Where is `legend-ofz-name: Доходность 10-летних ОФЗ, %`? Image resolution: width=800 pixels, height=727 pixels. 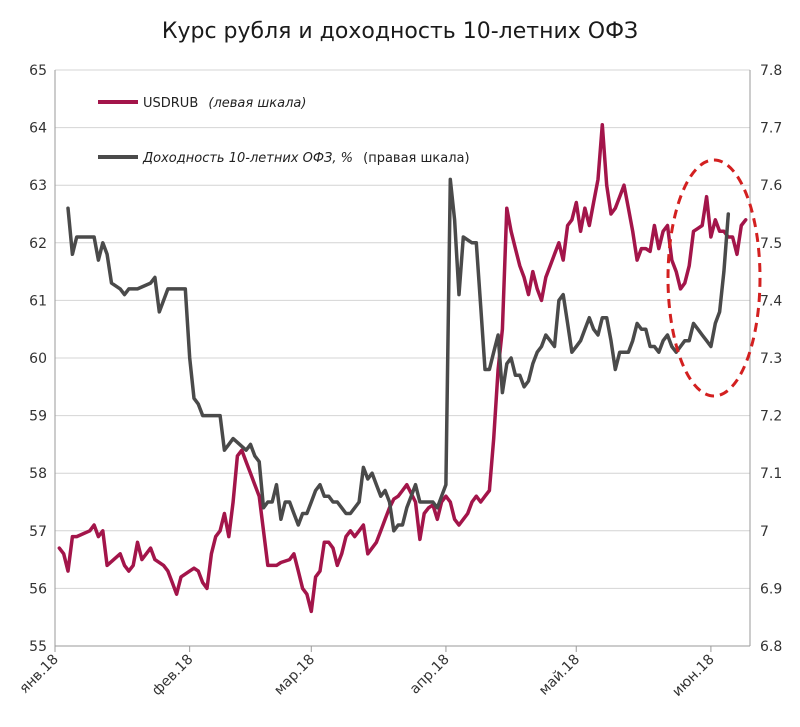
legend-ofz-name: Доходность 10-летних ОФЗ, % is located at coordinates (247, 158).